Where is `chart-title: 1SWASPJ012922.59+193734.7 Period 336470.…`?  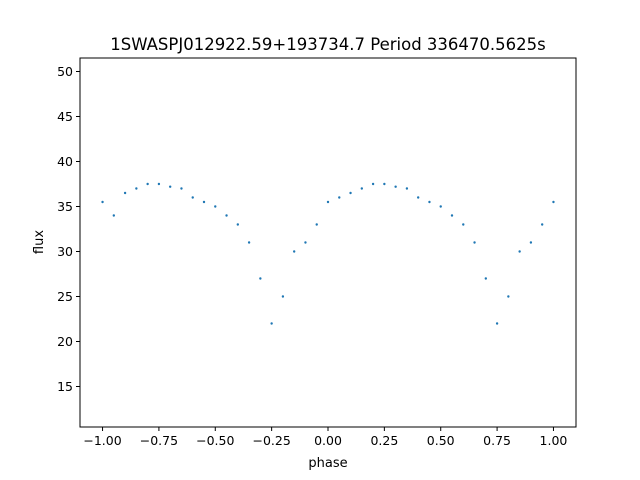 chart-title: 1SWASPJ012922.59+193734.7 Period 336470.… is located at coordinates (328, 44).